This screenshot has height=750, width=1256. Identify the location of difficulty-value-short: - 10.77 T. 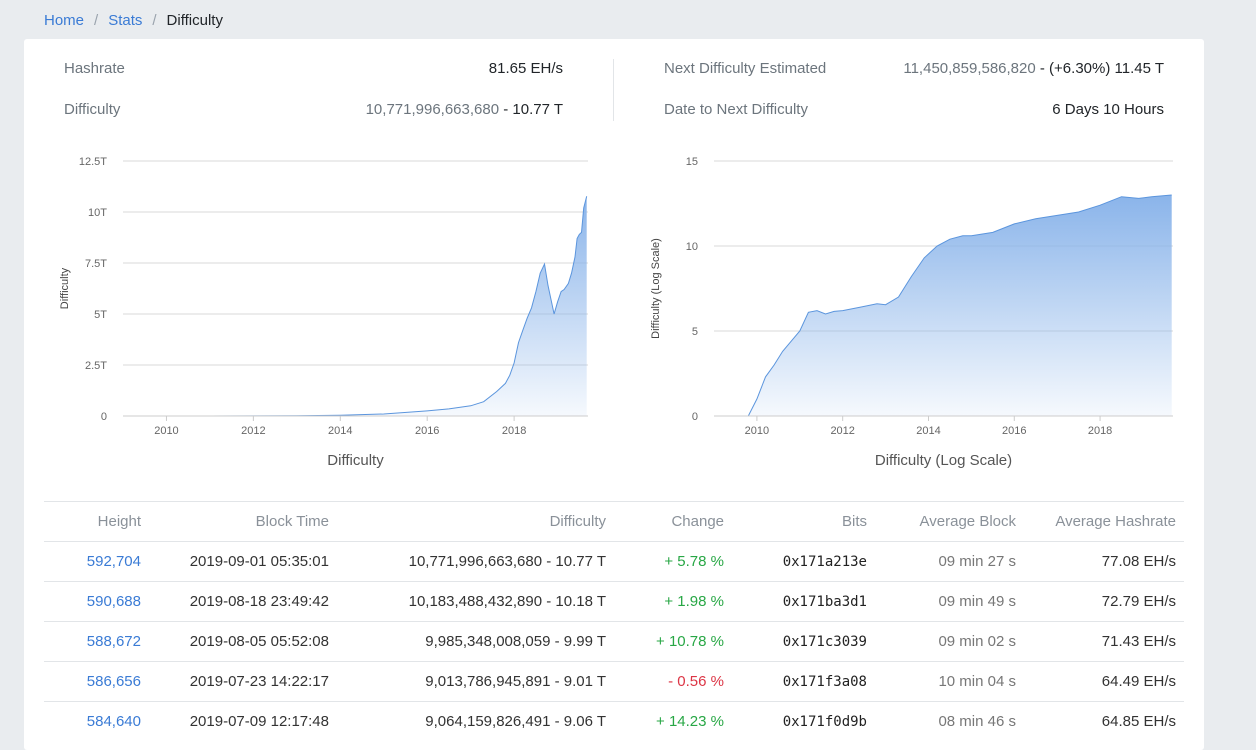
(533, 109).